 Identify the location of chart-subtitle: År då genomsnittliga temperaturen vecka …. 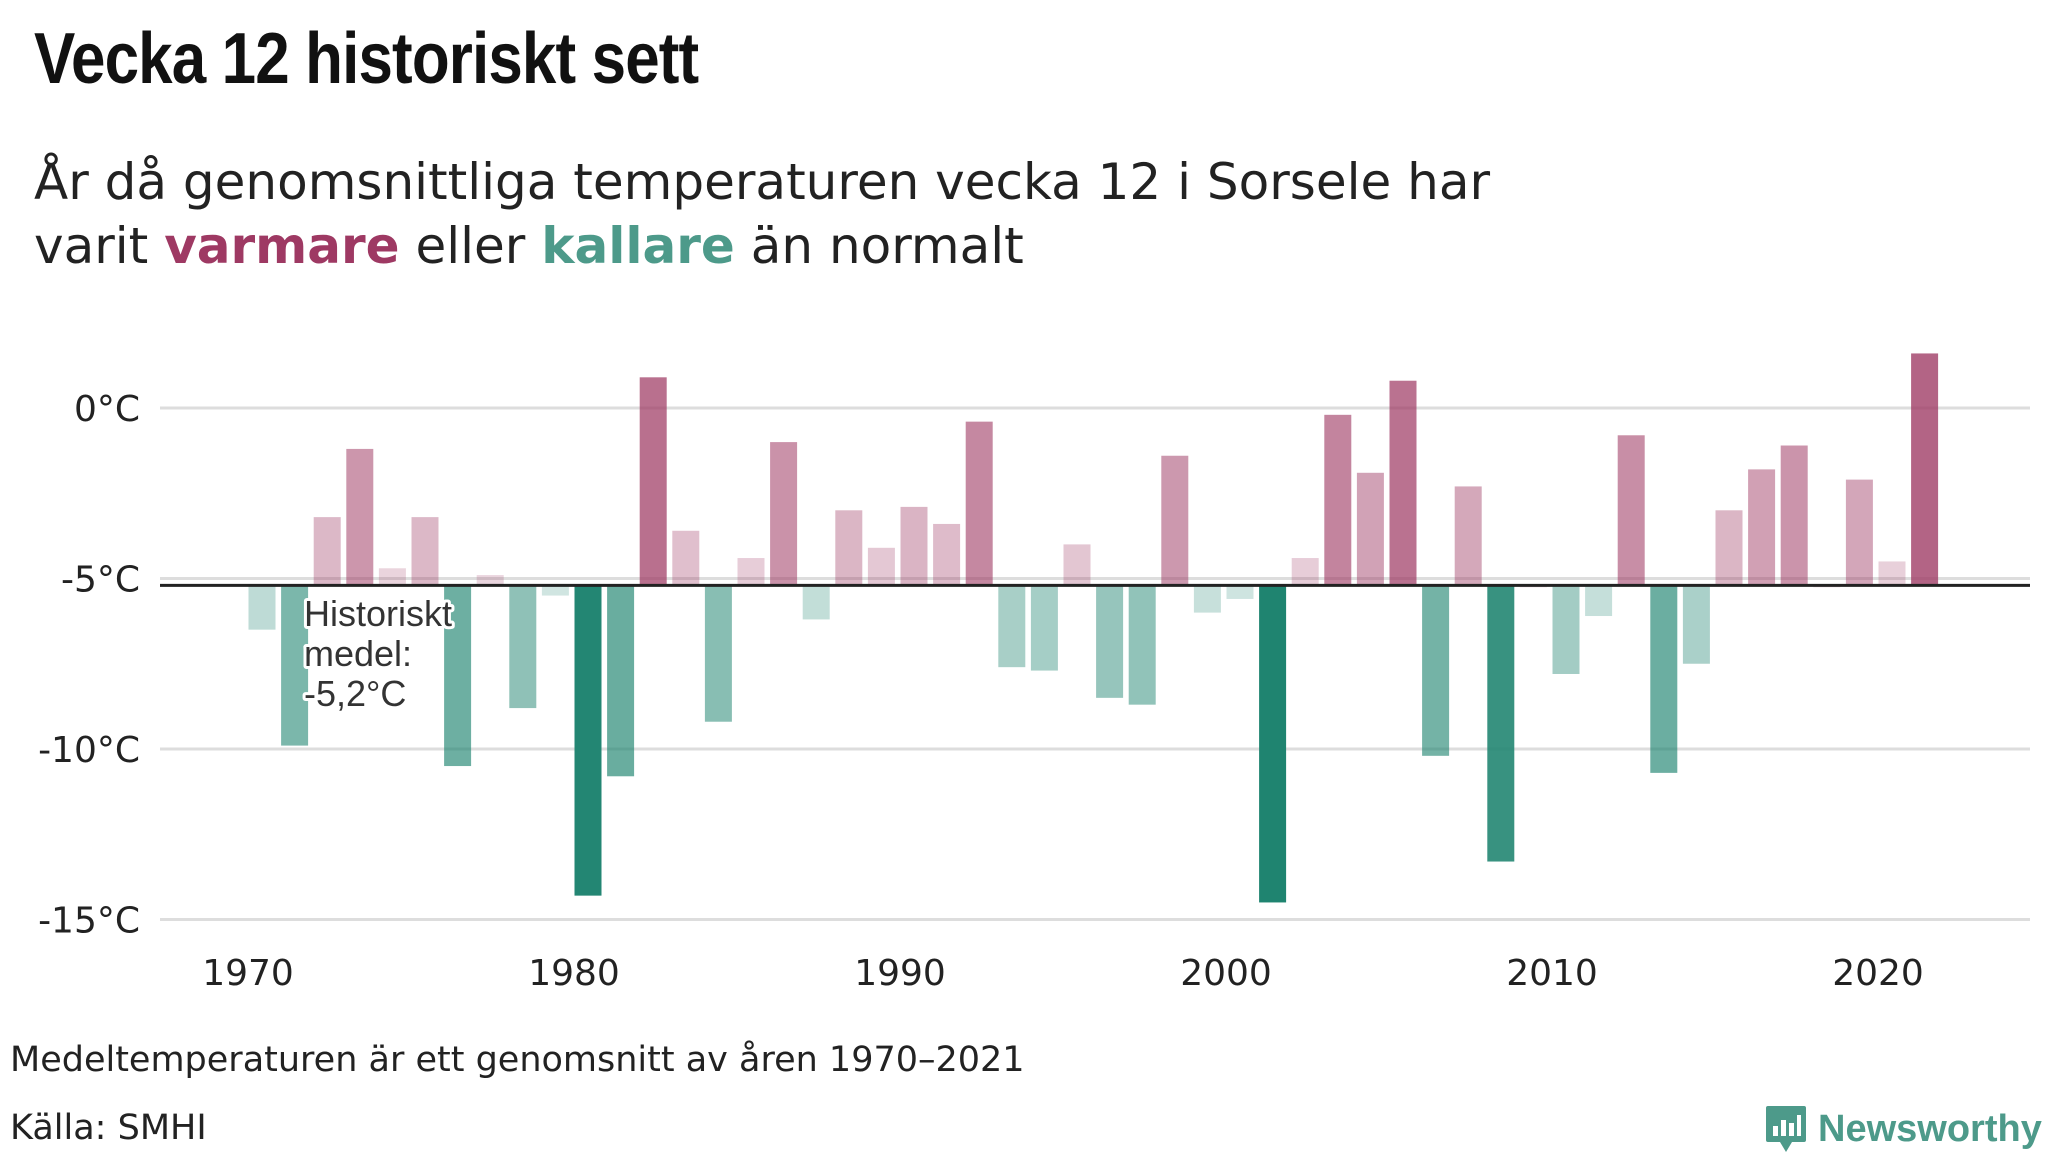
(834, 214).